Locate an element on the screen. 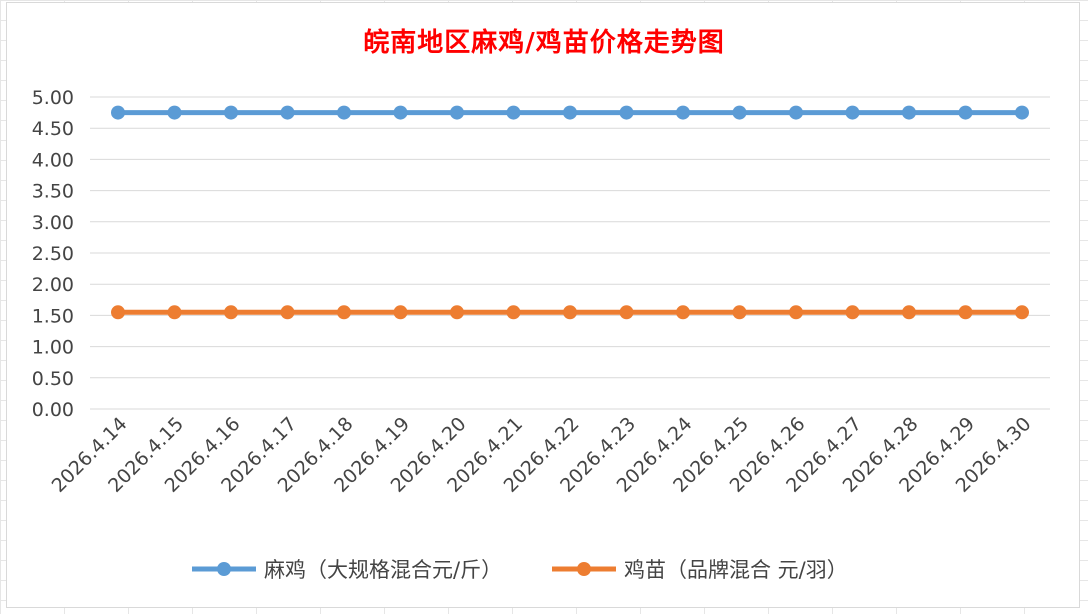  legend: 麻鸡（大规格混合元/斤） 鸡苗（品牌混合 元/羽） is located at coordinates (520, 570).